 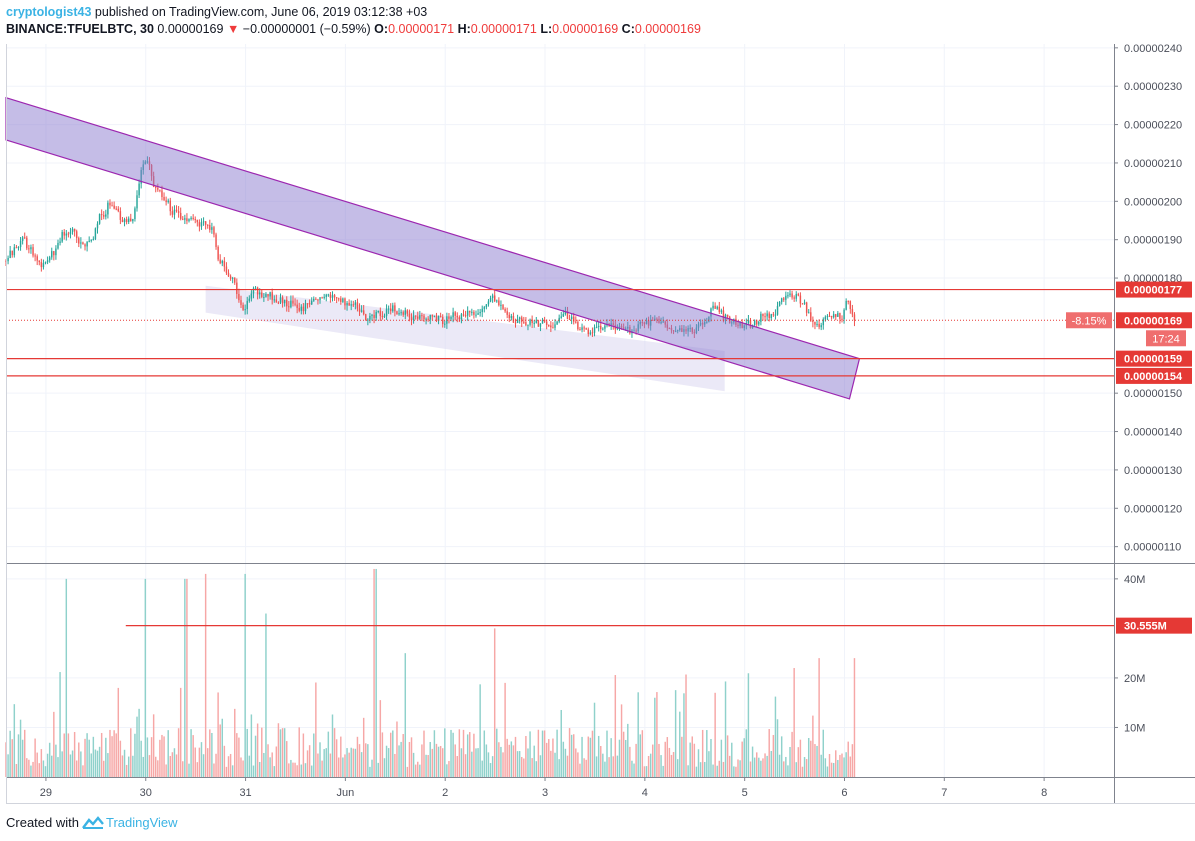 I want to click on level-price-tag-box, so click(x=1154, y=375).